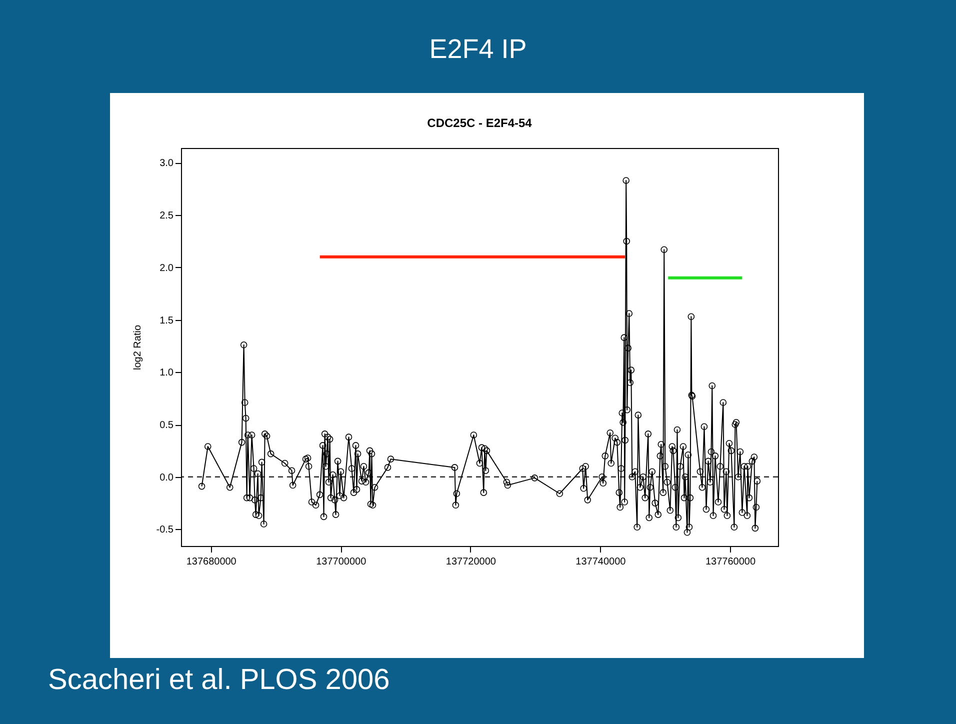 This screenshot has width=956, height=724. Describe the element at coordinates (479, 123) in the screenshot. I see `chart-subtitle: CDC25C - E2F4-54` at that location.